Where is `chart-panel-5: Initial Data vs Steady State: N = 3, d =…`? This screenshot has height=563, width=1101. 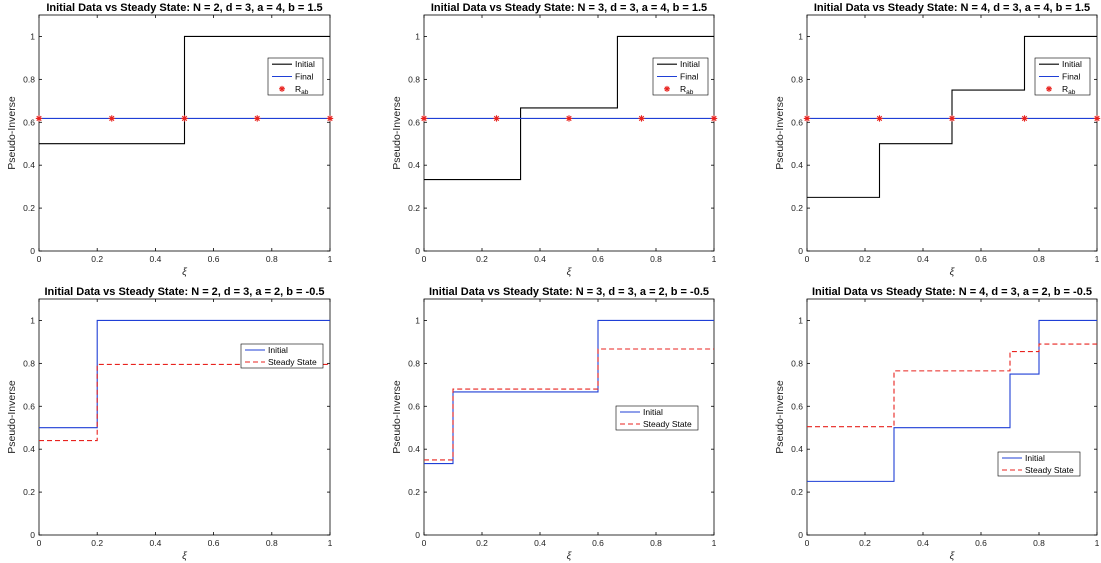 chart-panel-5: Initial Data vs Steady State: N = 3, d =… is located at coordinates (554, 424).